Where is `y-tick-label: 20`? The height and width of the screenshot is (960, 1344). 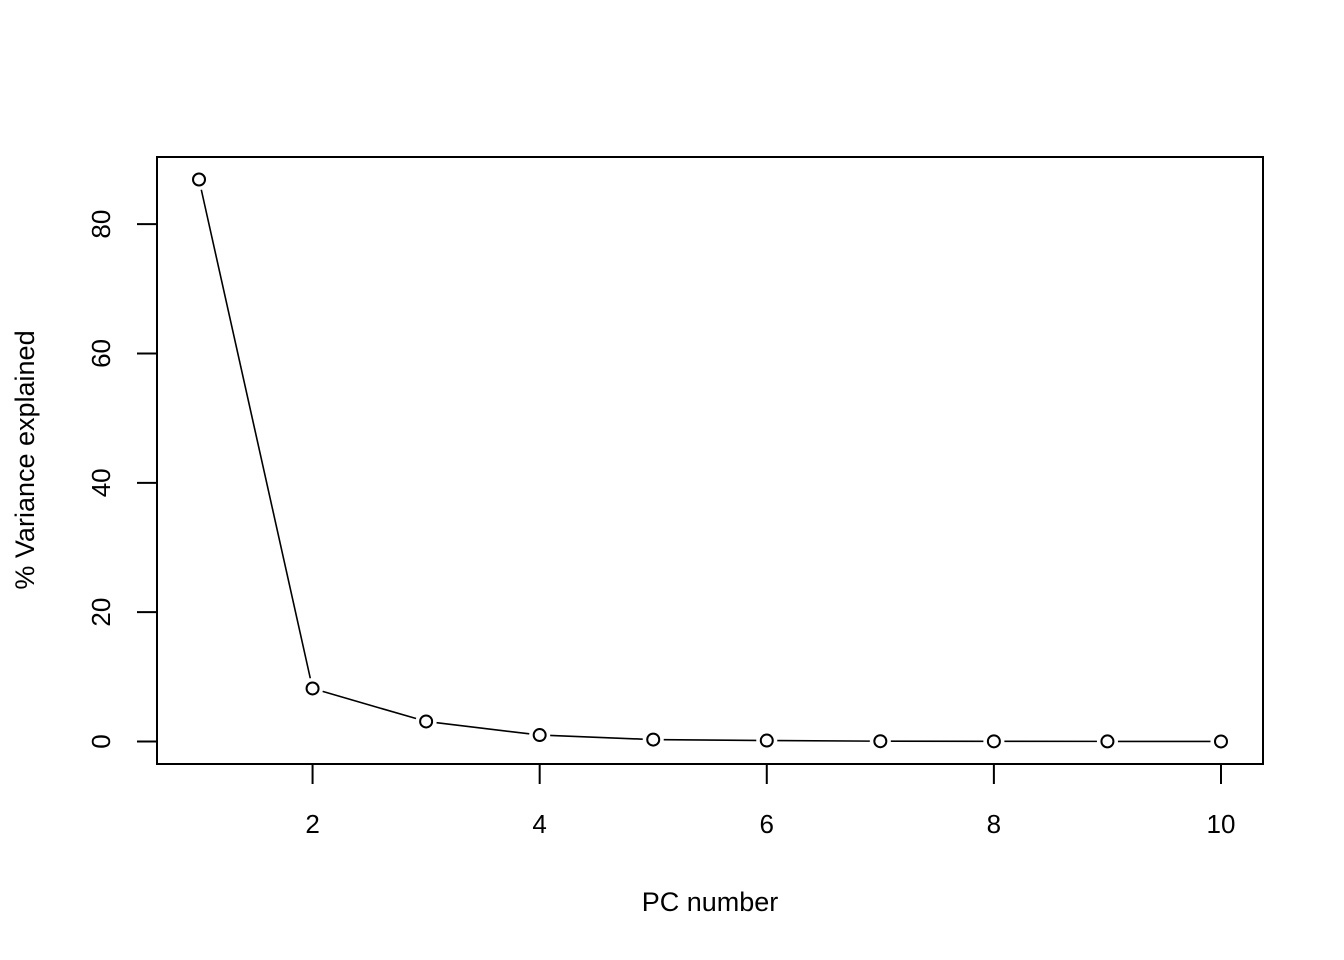
y-tick-label: 20 is located at coordinates (101, 612).